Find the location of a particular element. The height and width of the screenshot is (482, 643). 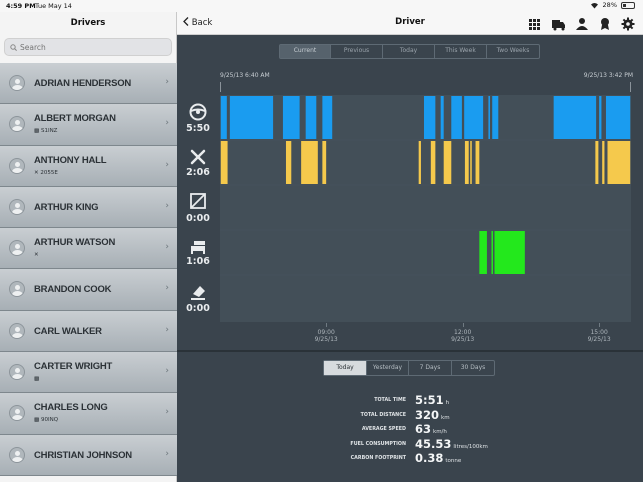

stat-row: Carbon footprint 0.38 tonne is located at coordinates (410, 458).